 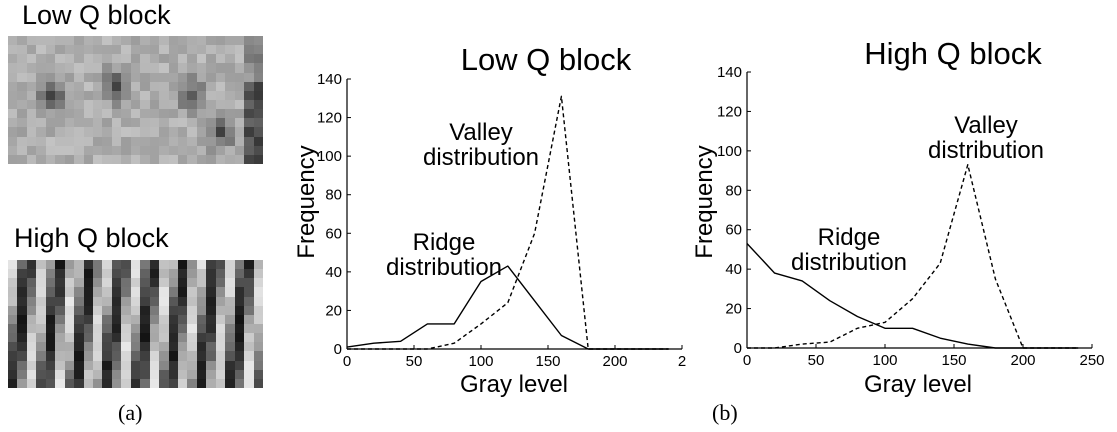 What do you see at coordinates (546, 59) in the screenshot?
I see `chart-title: Low Q block` at bounding box center [546, 59].